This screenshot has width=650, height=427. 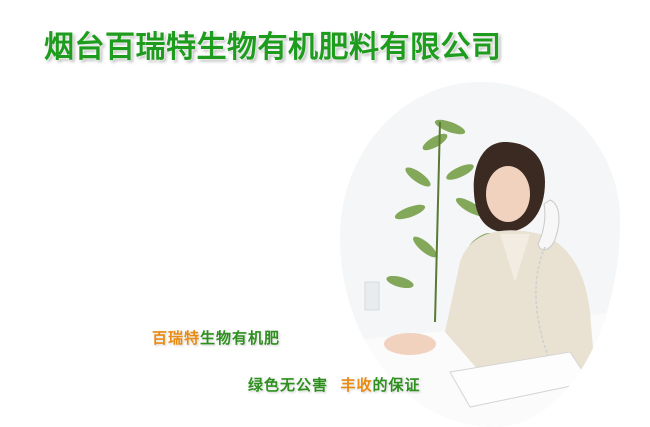 What do you see at coordinates (240, 338) in the screenshot?
I see `slogan-product: 生物有机肥` at bounding box center [240, 338].